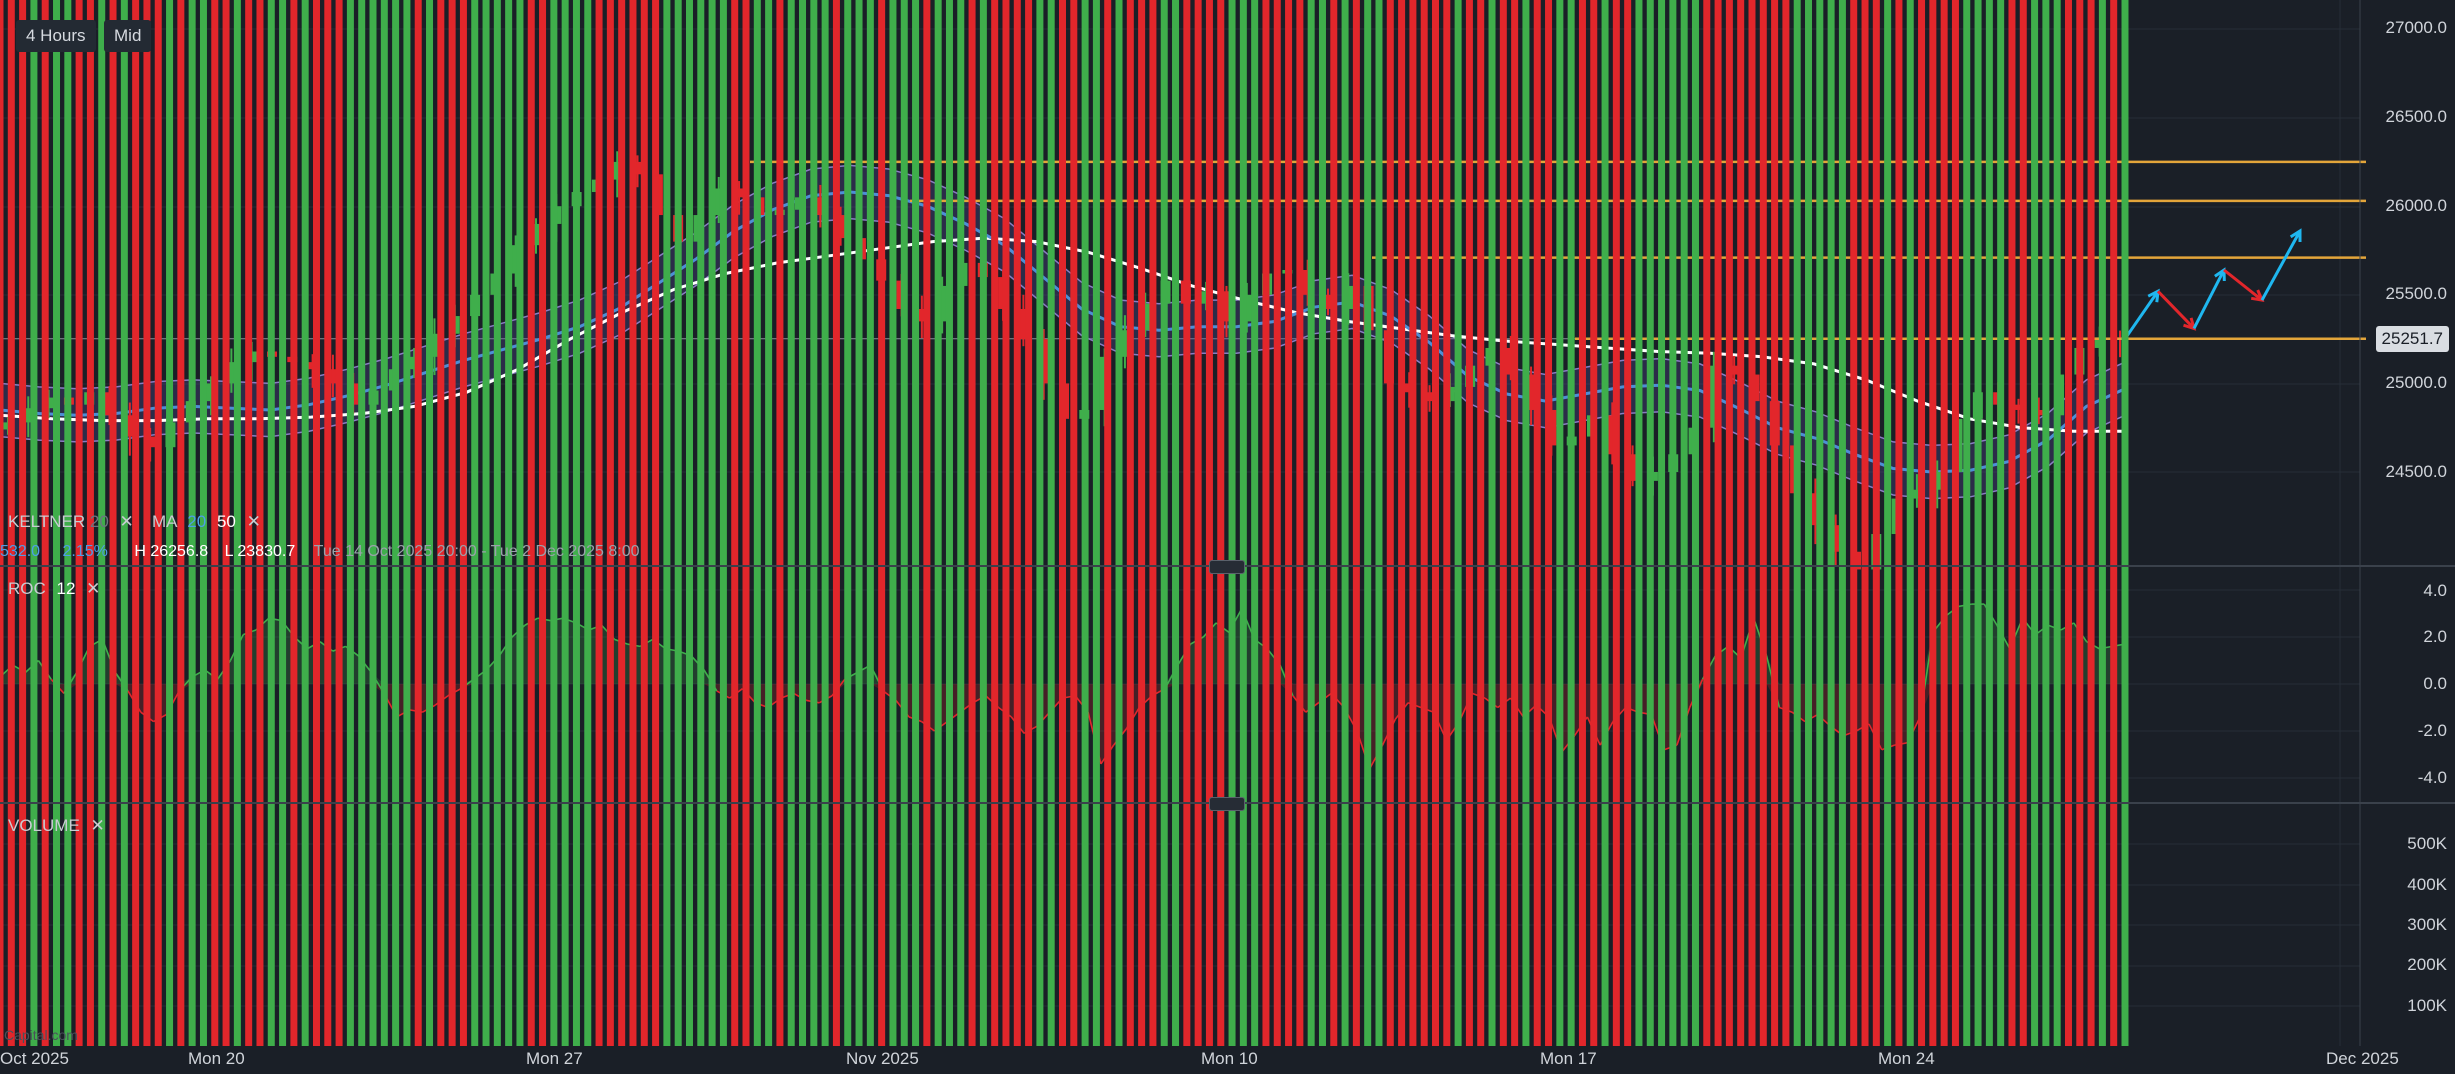 The height and width of the screenshot is (1074, 2455). I want to click on forecast-arrows, so click(2212, 284).